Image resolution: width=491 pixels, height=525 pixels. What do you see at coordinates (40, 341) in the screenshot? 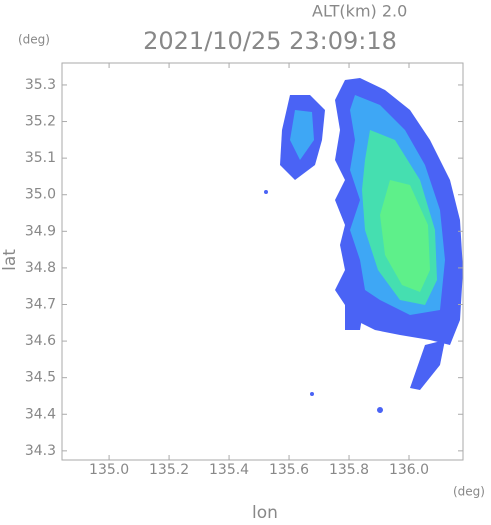
I see `y-tick-label: 34.6` at bounding box center [40, 341].